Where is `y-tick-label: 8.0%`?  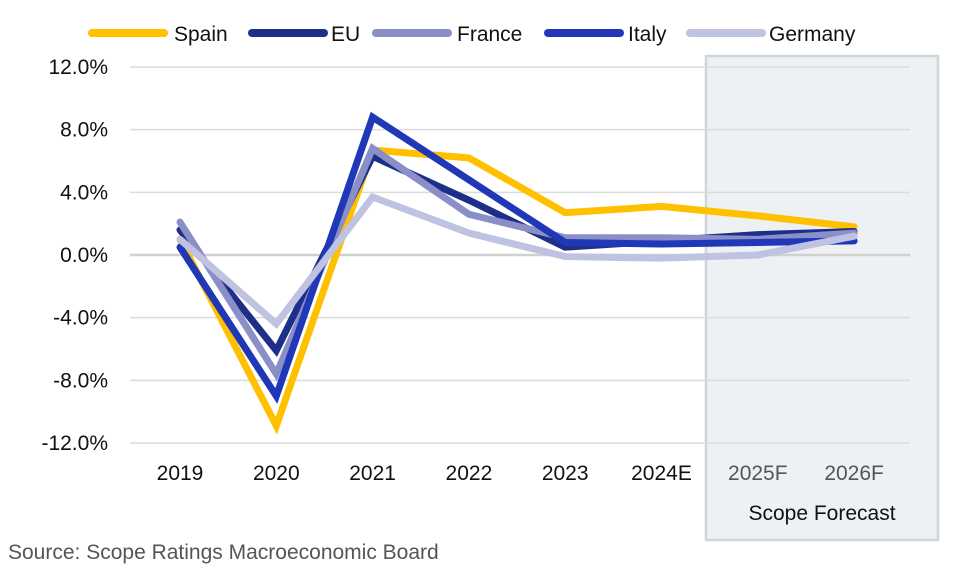 y-tick-label: 8.0% is located at coordinates (84, 130).